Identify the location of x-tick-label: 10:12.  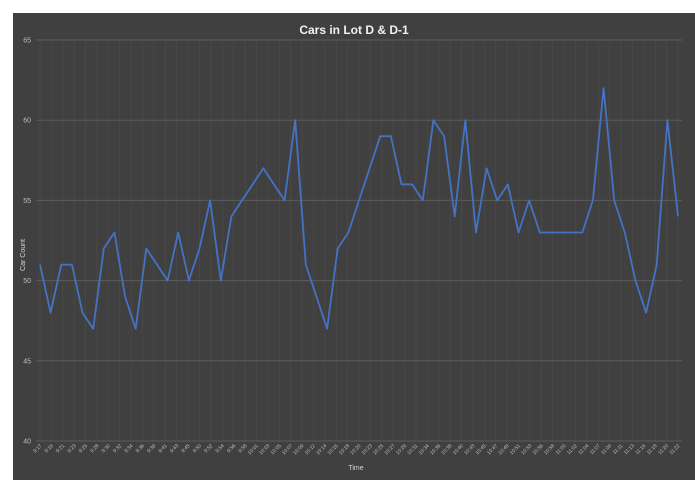
(310, 449).